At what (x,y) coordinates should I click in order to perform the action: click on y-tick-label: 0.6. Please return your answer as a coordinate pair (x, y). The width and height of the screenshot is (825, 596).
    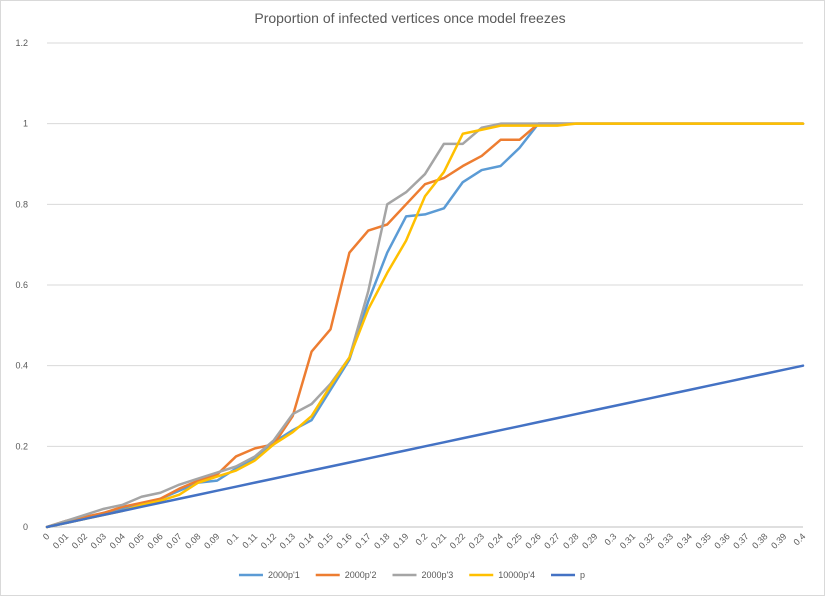
    Looking at the image, I should click on (21, 285).